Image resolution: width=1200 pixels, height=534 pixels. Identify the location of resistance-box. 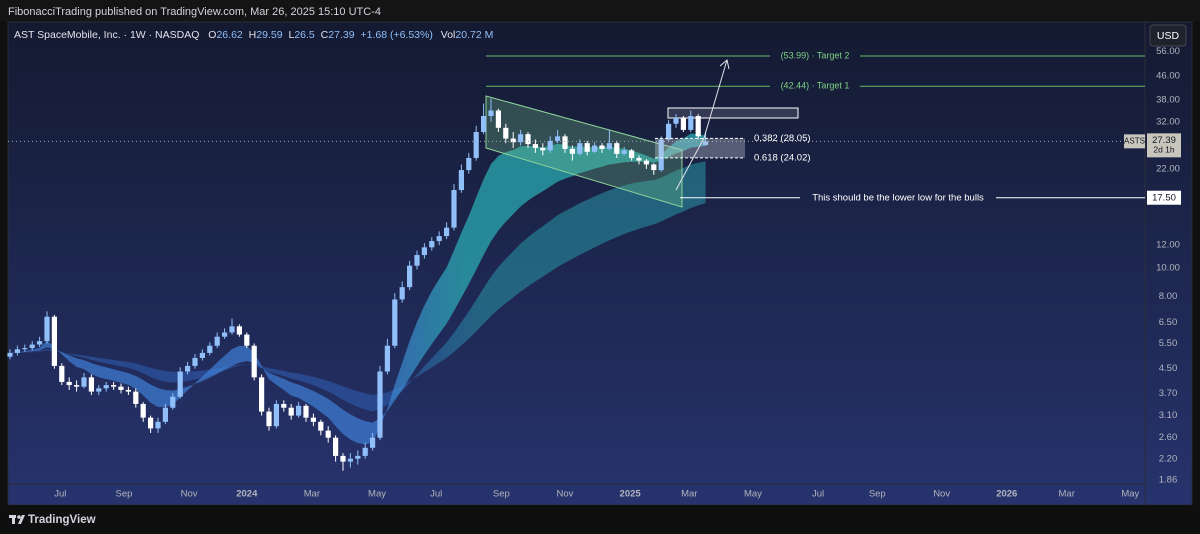
(733, 113).